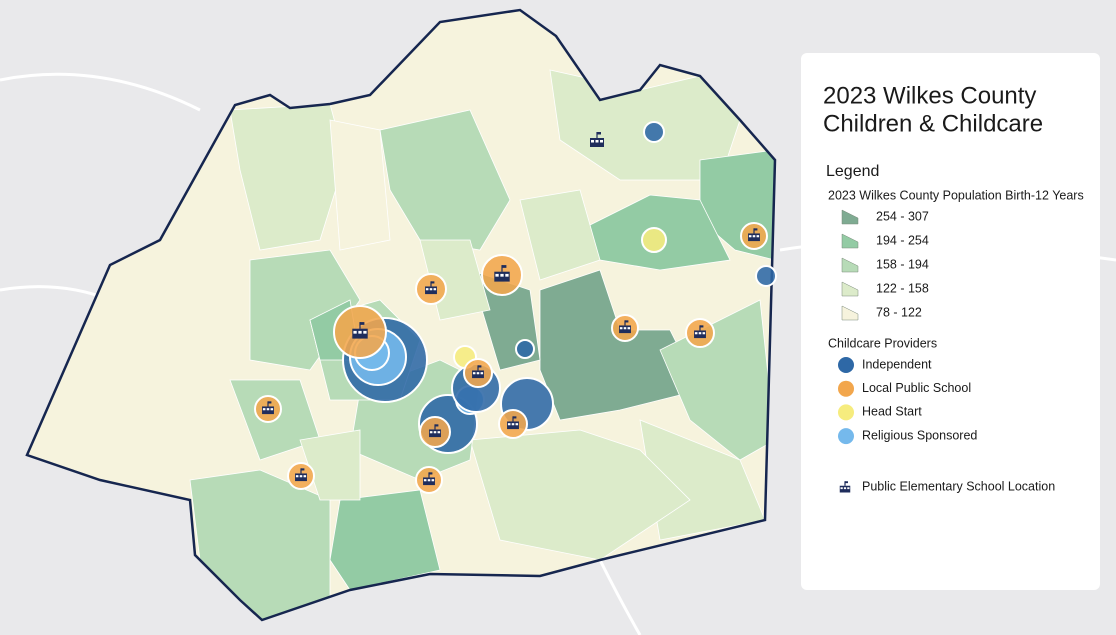 Image resolution: width=1116 pixels, height=635 pixels. What do you see at coordinates (919, 435) in the screenshot?
I see `legend-label: Religious Sponsored` at bounding box center [919, 435].